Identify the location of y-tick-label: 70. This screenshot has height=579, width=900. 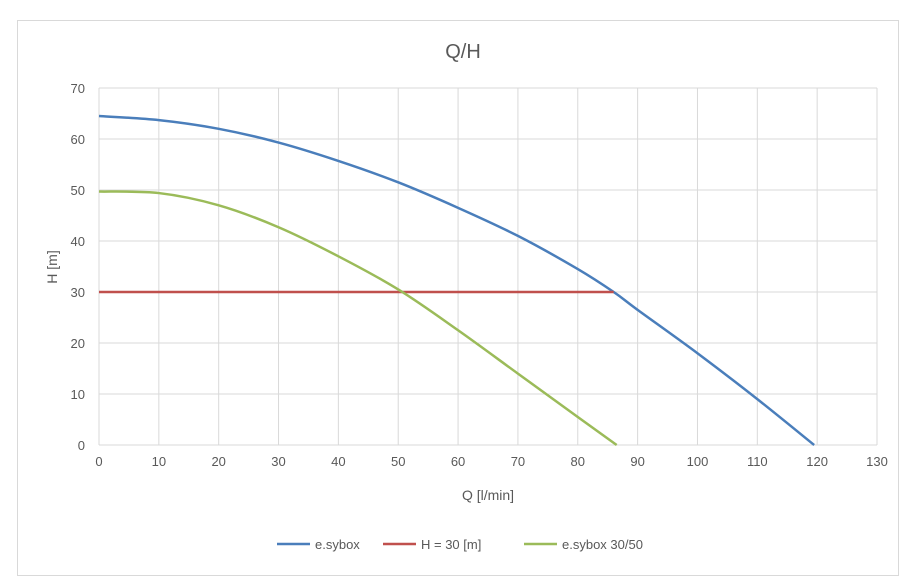
(78, 88).